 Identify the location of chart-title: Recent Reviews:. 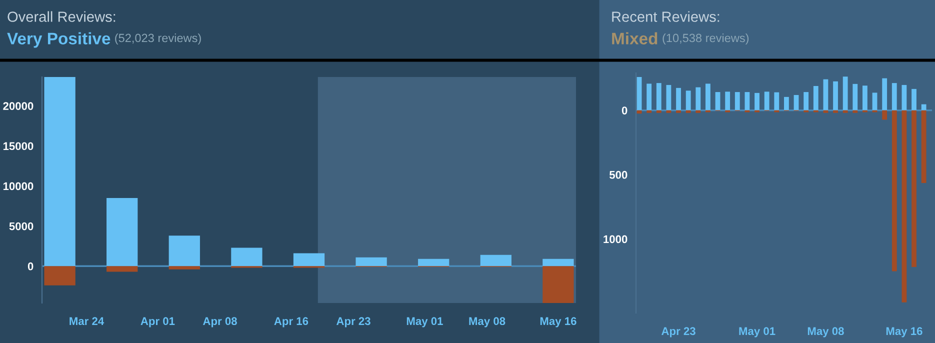
(666, 16).